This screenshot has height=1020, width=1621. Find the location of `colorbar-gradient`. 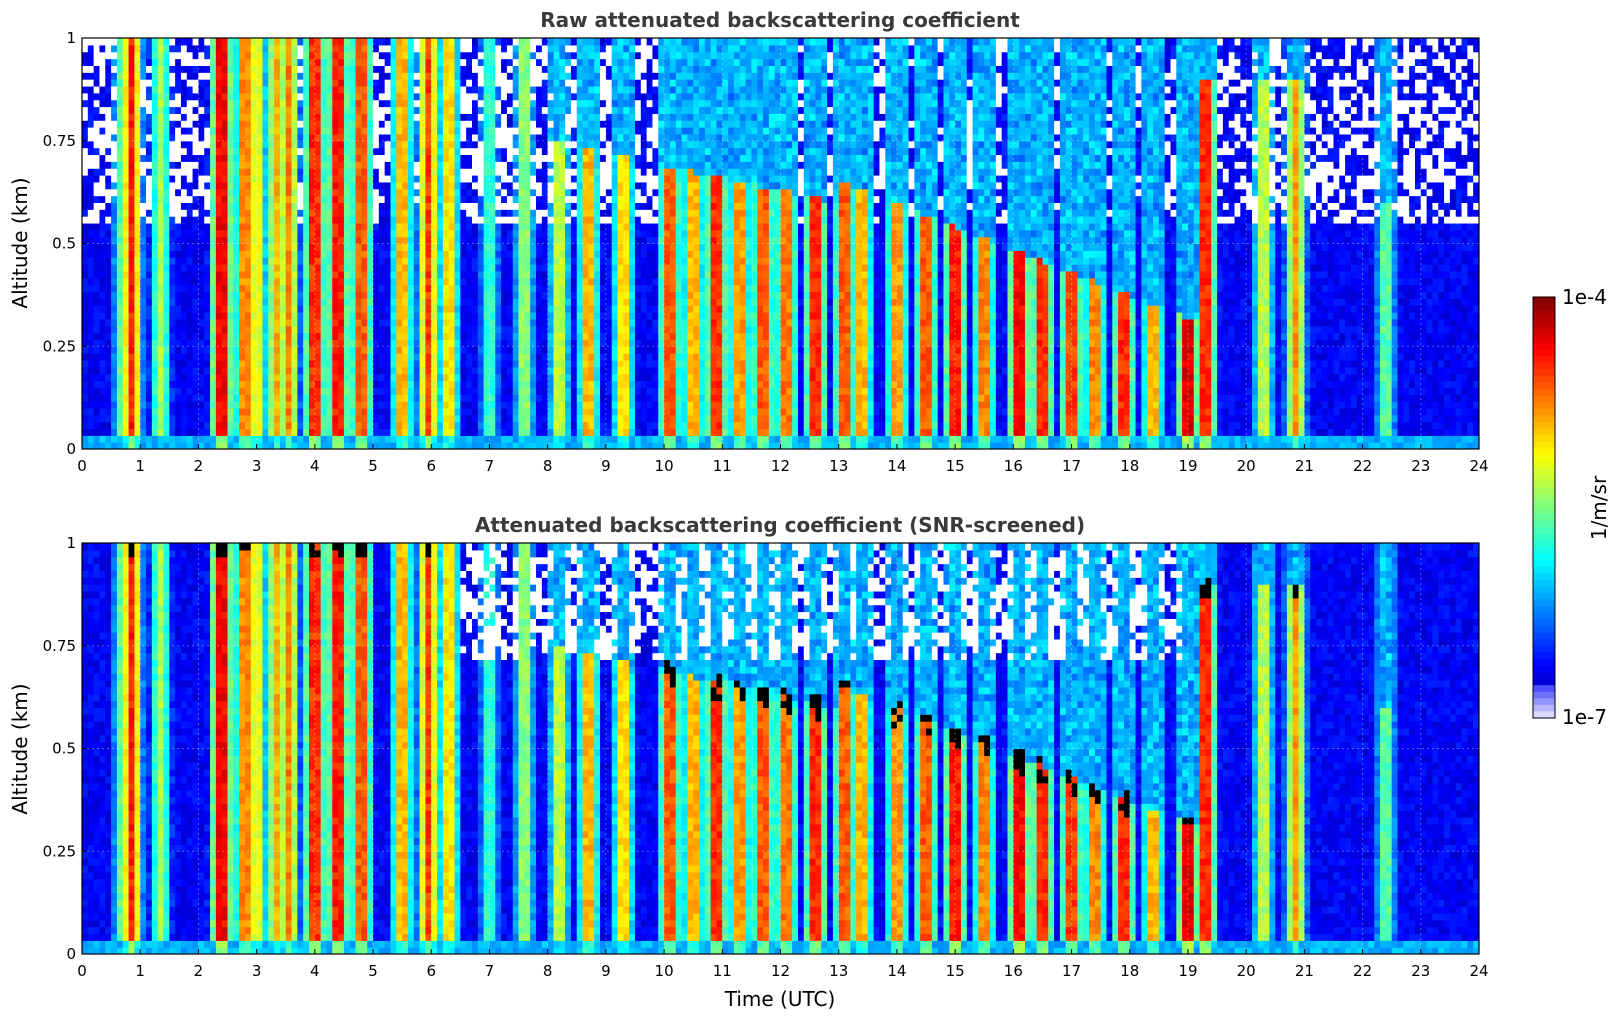

colorbar-gradient is located at coordinates (1544, 508).